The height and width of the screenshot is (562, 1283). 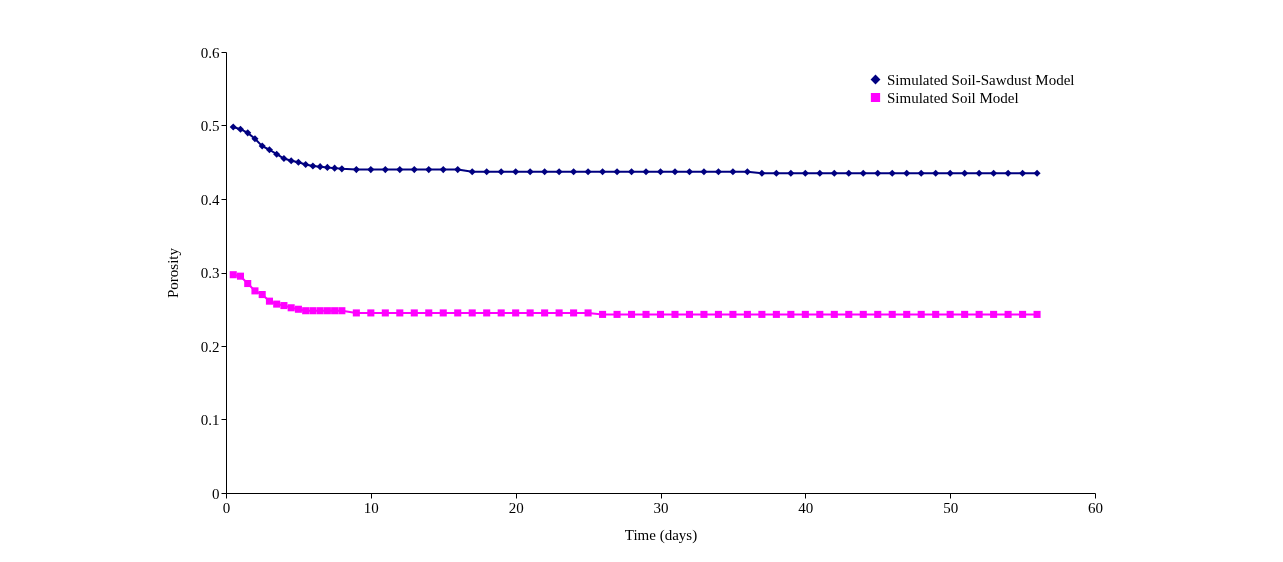 I want to click on x-tick-label: 0, so click(x=226, y=507).